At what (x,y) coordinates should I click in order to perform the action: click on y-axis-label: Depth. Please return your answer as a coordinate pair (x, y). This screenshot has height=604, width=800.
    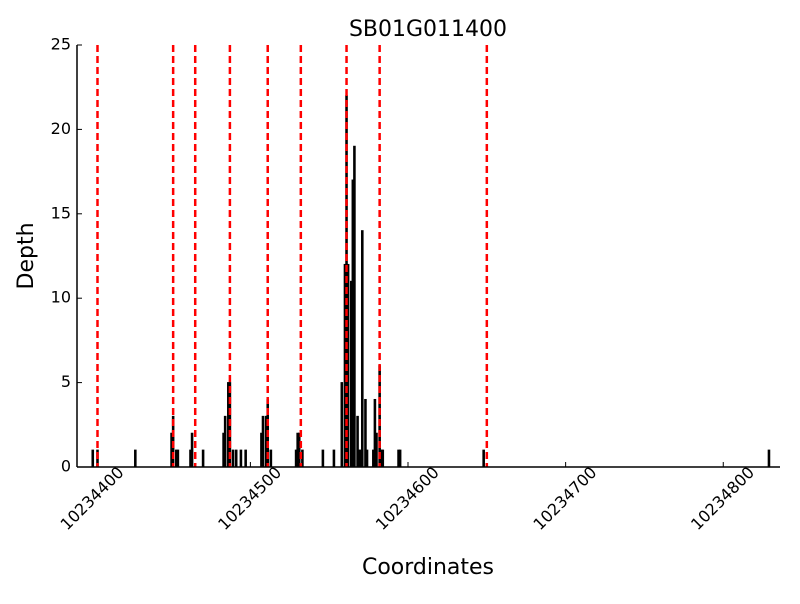
    Looking at the image, I should click on (26, 255).